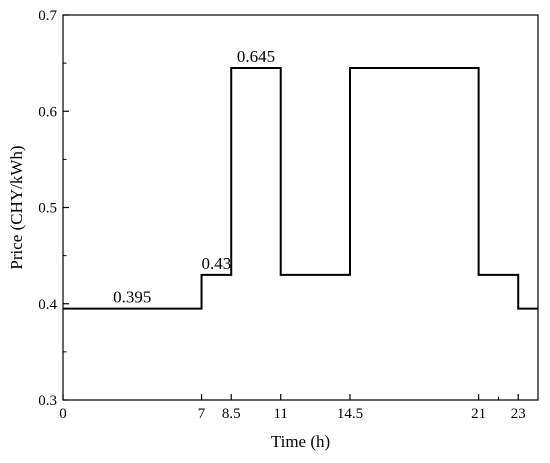 Image resolution: width=550 pixels, height=463 pixels. What do you see at coordinates (47, 401) in the screenshot?
I see `y-tick-label: 0.3` at bounding box center [47, 401].